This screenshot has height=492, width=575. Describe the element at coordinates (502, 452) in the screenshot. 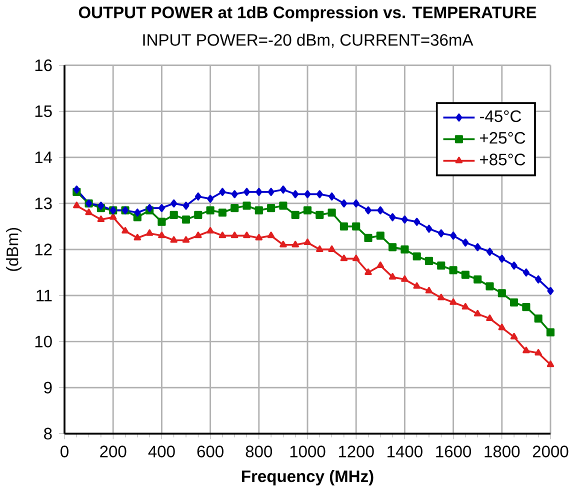

I see `x-tick-label: 1800` at that location.